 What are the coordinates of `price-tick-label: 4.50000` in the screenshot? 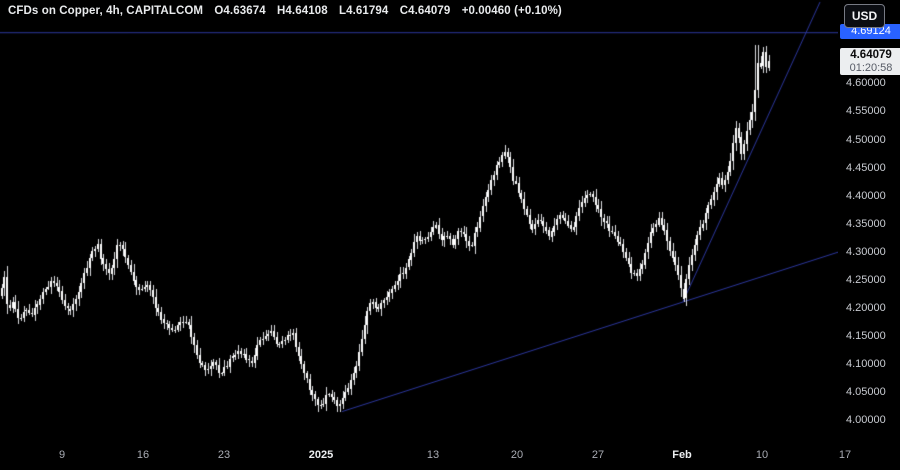 It's located at (866, 139).